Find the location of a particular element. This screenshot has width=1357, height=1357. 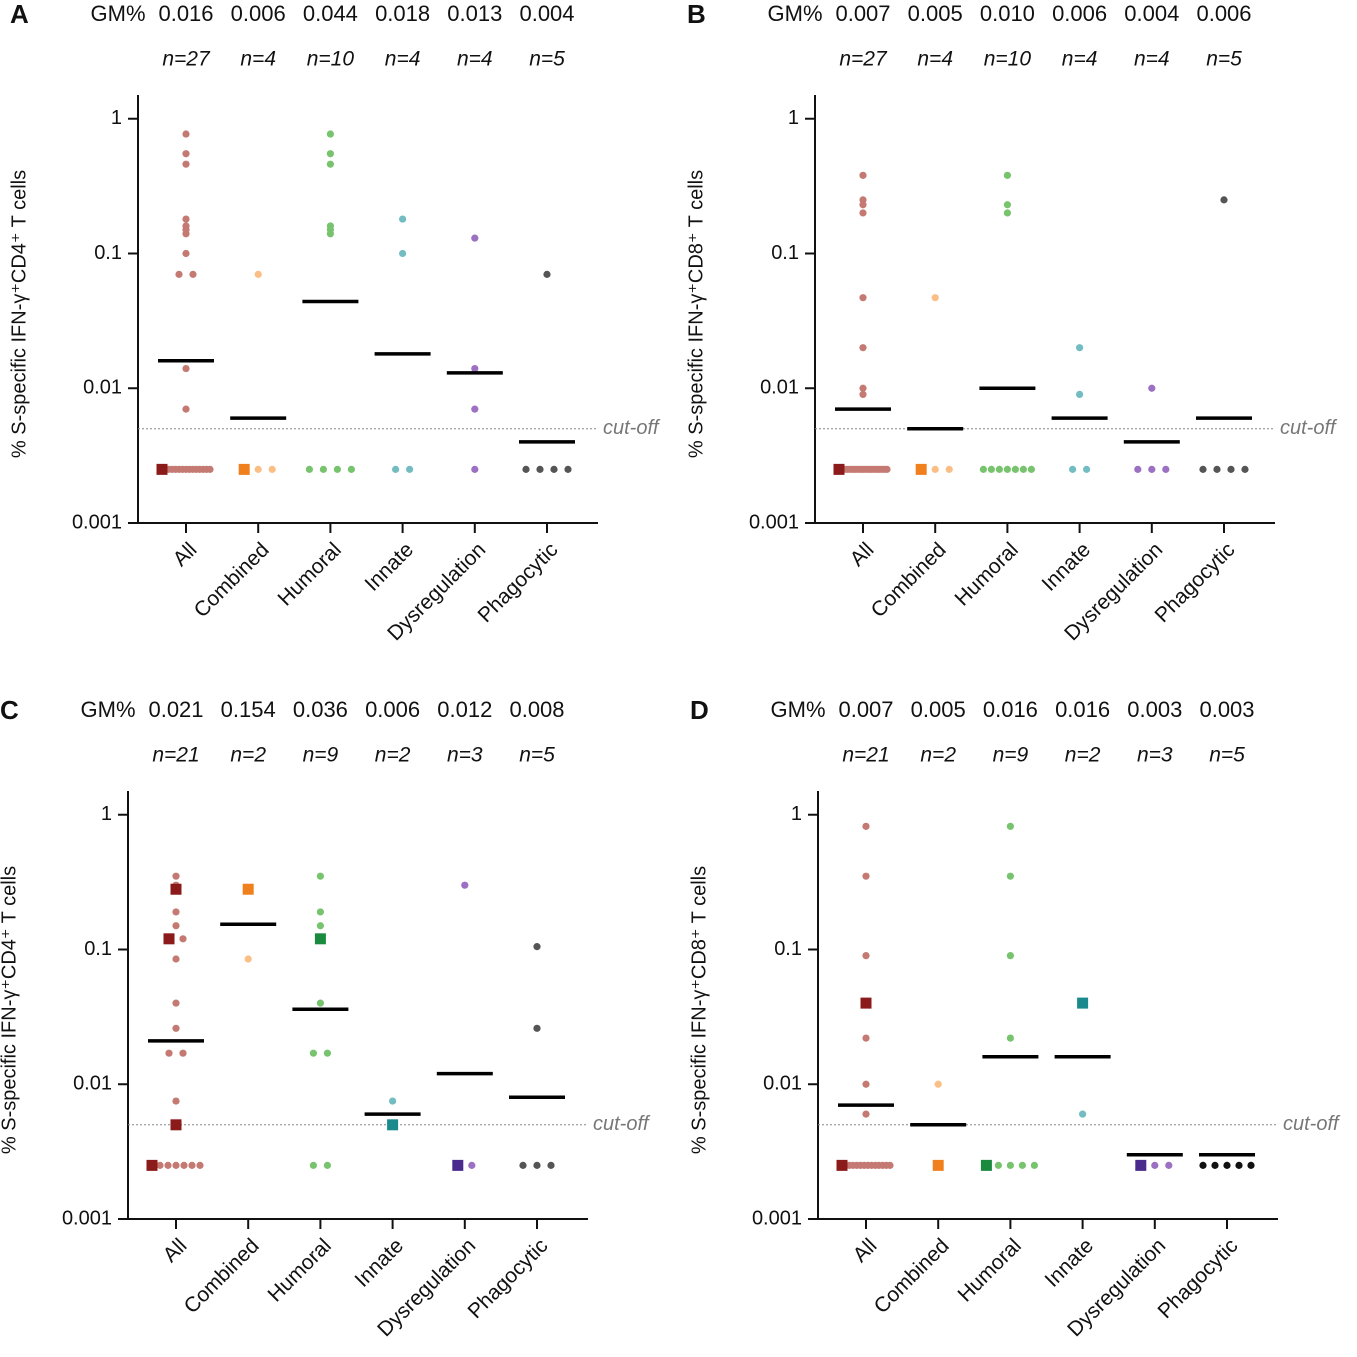

gm-value: 0.044 is located at coordinates (330, 13).